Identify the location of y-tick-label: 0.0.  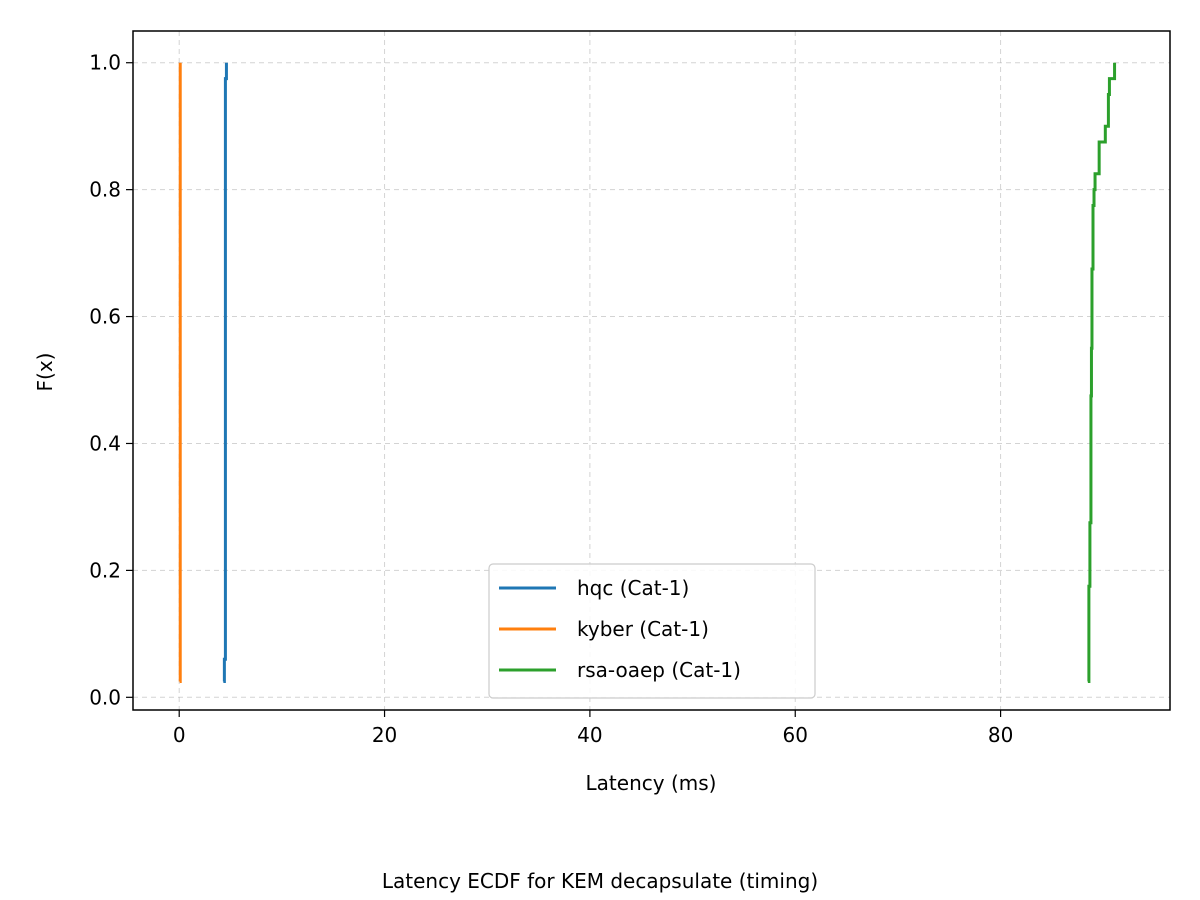
(105, 697).